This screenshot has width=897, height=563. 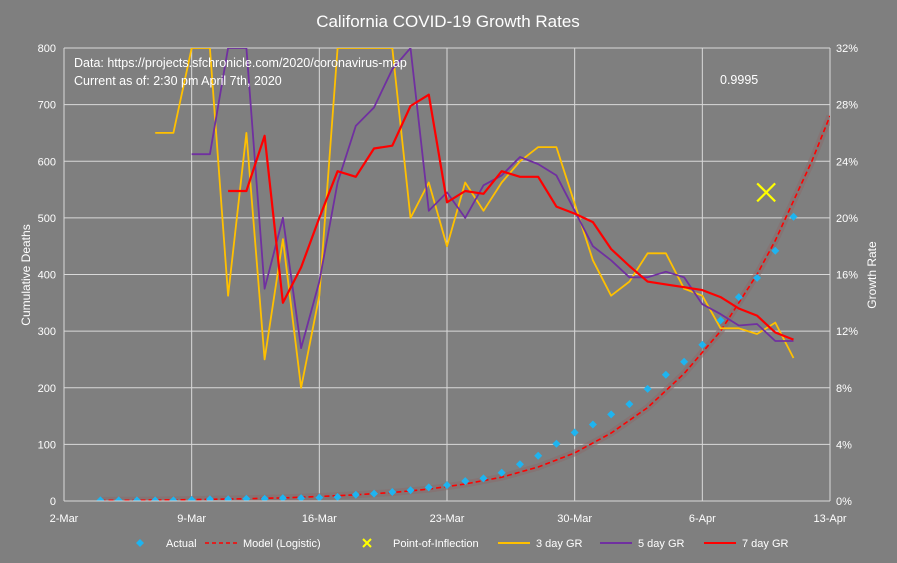 I want to click on x-tick-label: 30-Mar, so click(x=574, y=519).